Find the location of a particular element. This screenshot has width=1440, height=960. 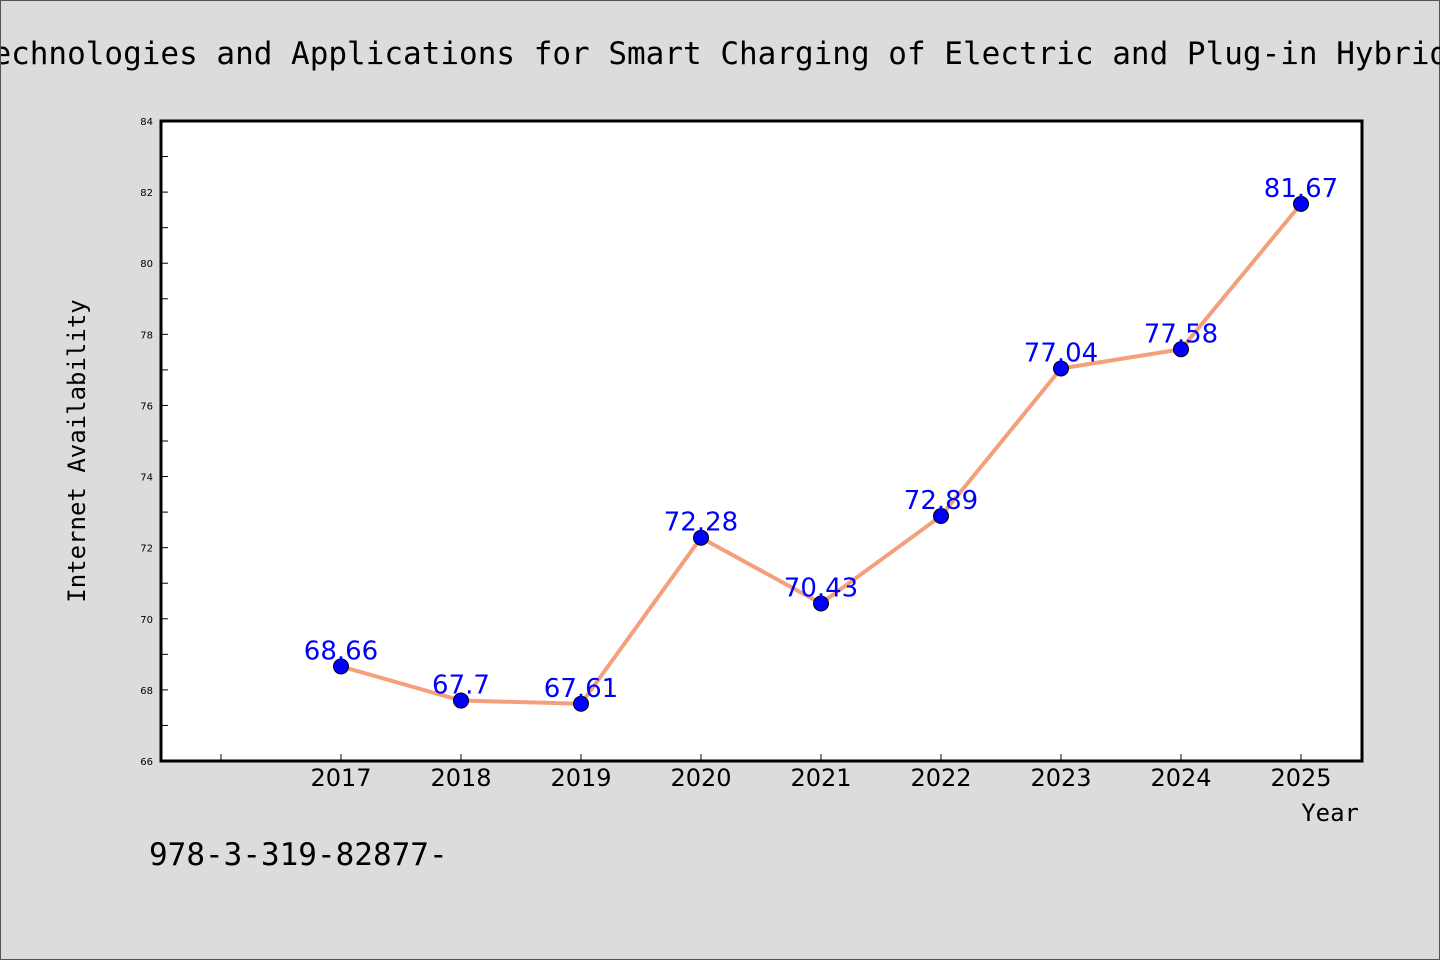

data-label: 81.67 is located at coordinates (1301, 189).